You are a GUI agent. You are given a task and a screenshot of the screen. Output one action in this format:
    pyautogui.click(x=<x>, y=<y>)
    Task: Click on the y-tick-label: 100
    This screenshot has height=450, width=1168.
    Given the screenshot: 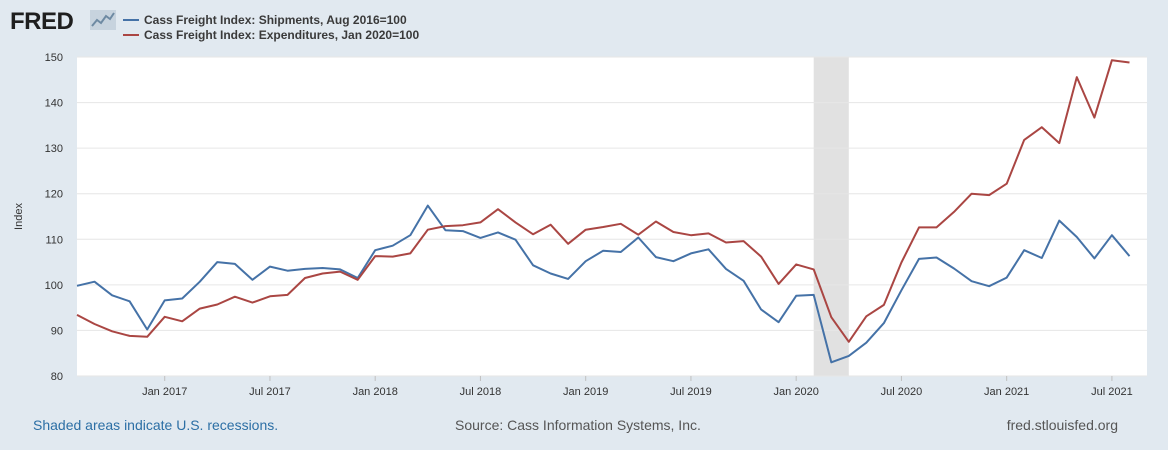 What is the action you would take?
    pyautogui.click(x=54, y=286)
    